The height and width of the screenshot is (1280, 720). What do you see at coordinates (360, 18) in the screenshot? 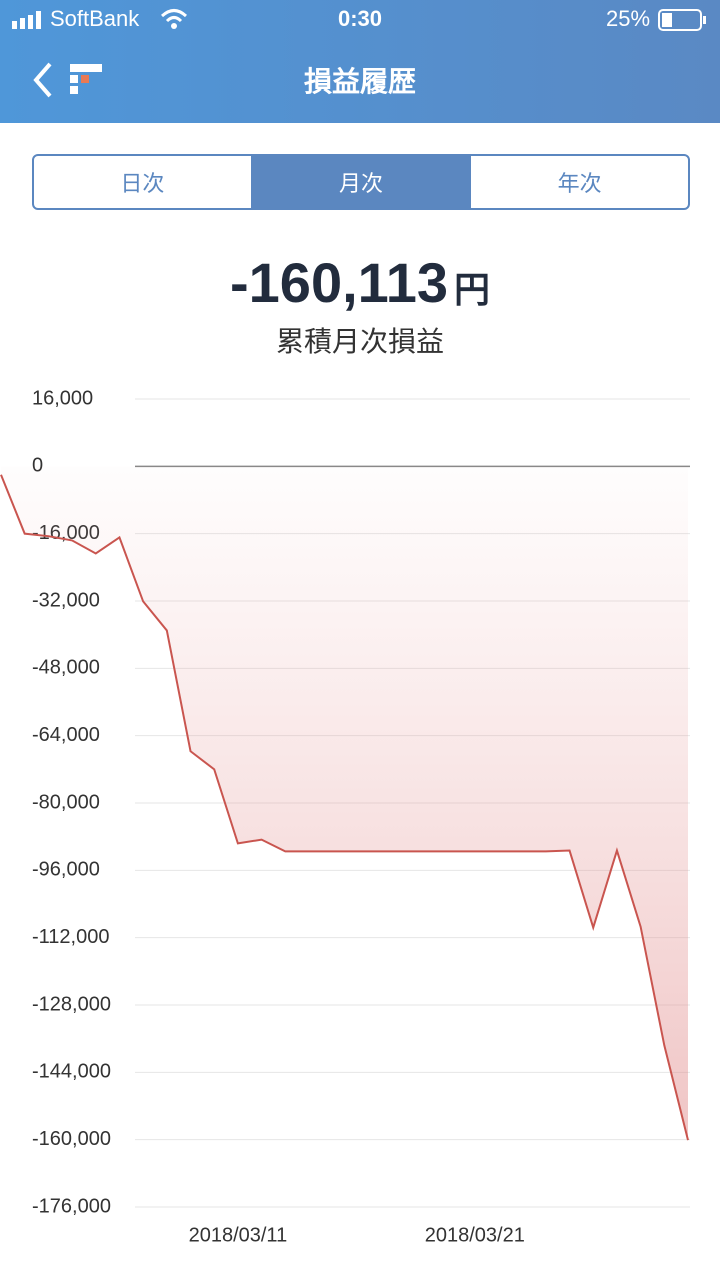
I see `time: 0:30` at bounding box center [360, 18].